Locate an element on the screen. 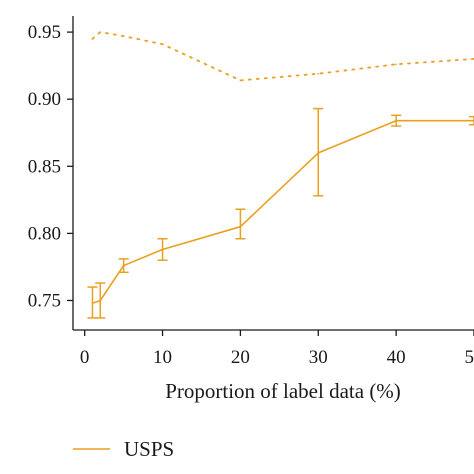 This screenshot has width=474, height=474. y-tick-label: 0.95 is located at coordinates (44, 32).